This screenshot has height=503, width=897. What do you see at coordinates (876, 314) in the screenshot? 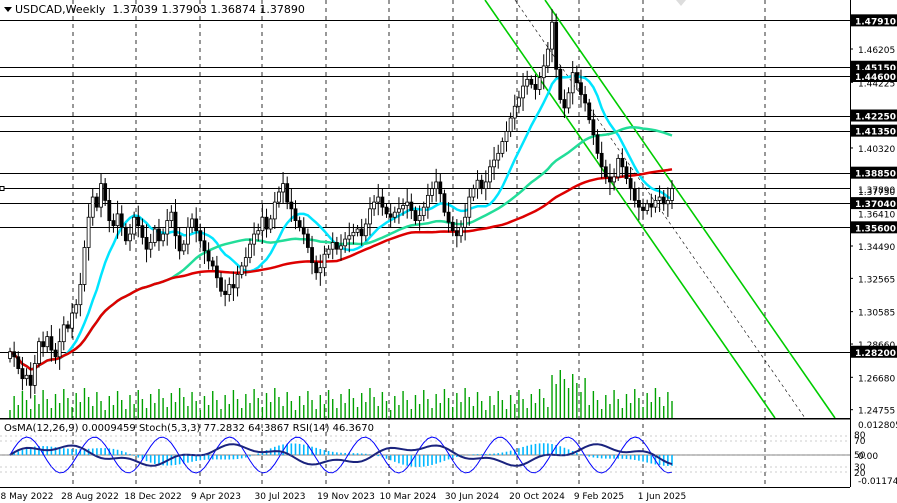
I see `y-tick-label: 1.30585` at bounding box center [876, 314].